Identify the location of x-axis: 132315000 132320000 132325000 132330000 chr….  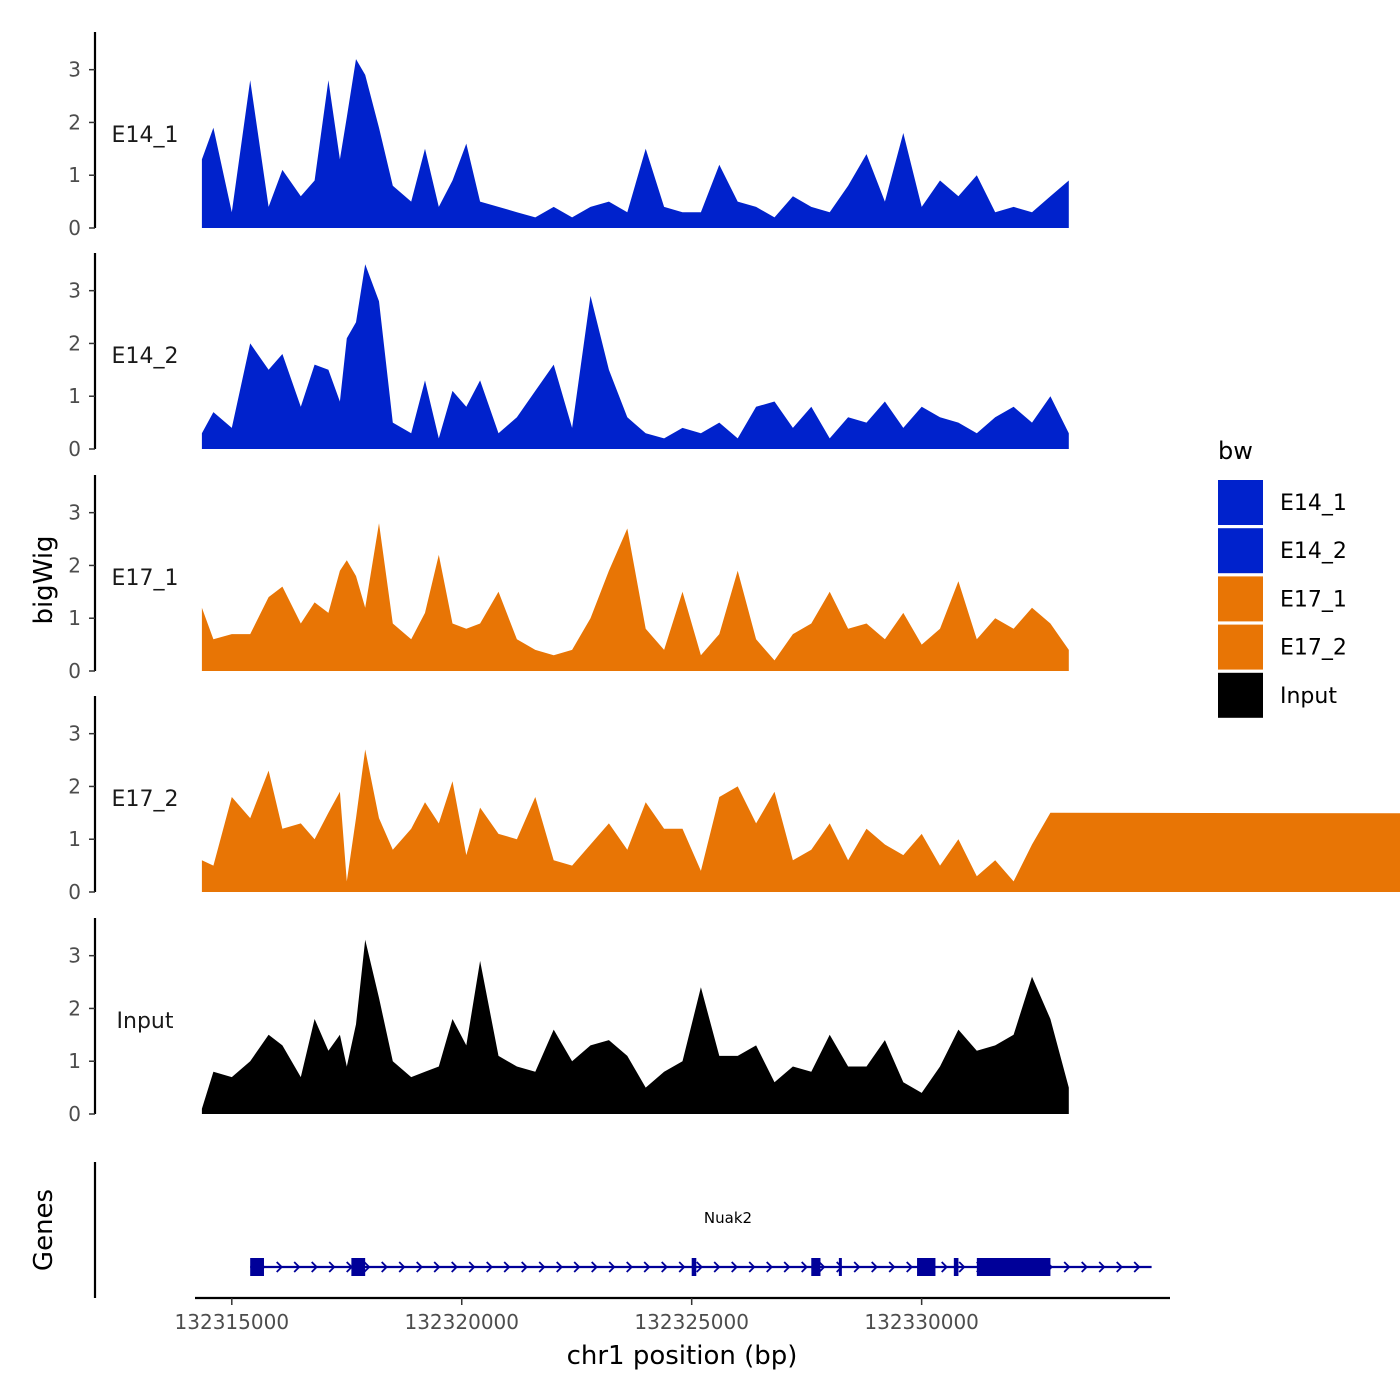
(672, 1333).